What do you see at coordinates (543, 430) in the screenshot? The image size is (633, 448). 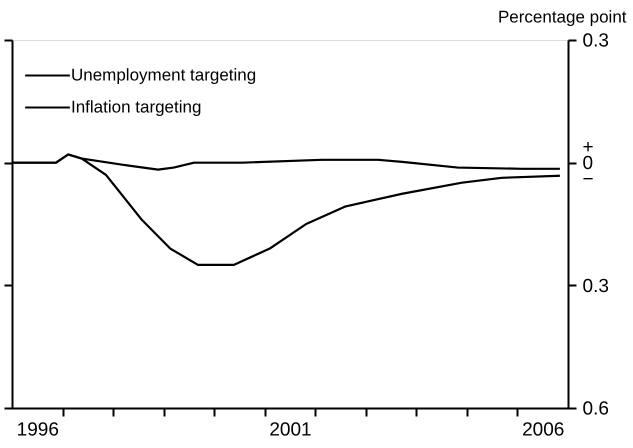 I see `x-tick-label: 2006` at bounding box center [543, 430].